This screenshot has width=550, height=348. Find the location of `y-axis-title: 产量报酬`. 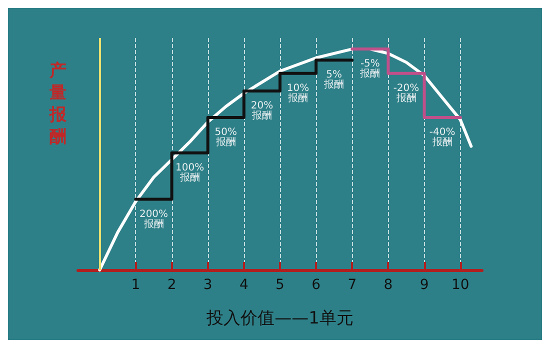

y-axis-title: 产量报酬 is located at coordinates (58, 104).